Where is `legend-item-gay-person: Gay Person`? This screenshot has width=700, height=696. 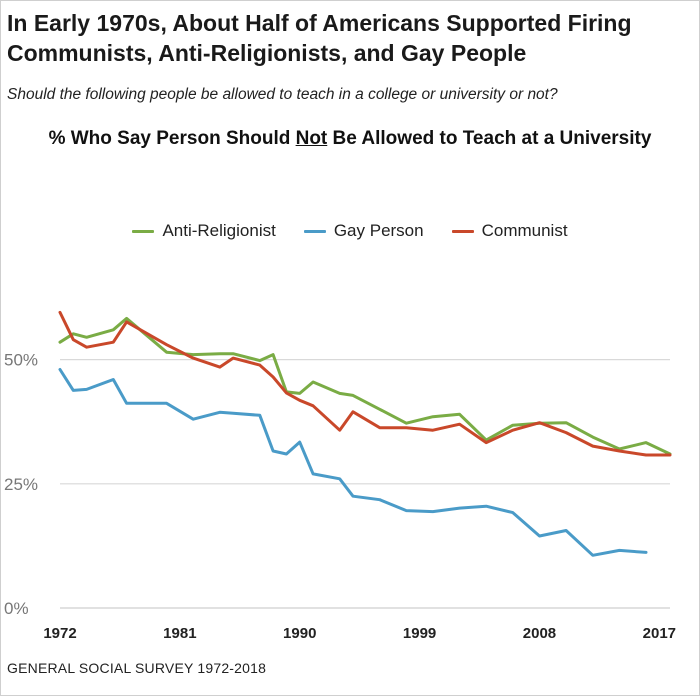 legend-item-gay-person: Gay Person is located at coordinates (363, 231).